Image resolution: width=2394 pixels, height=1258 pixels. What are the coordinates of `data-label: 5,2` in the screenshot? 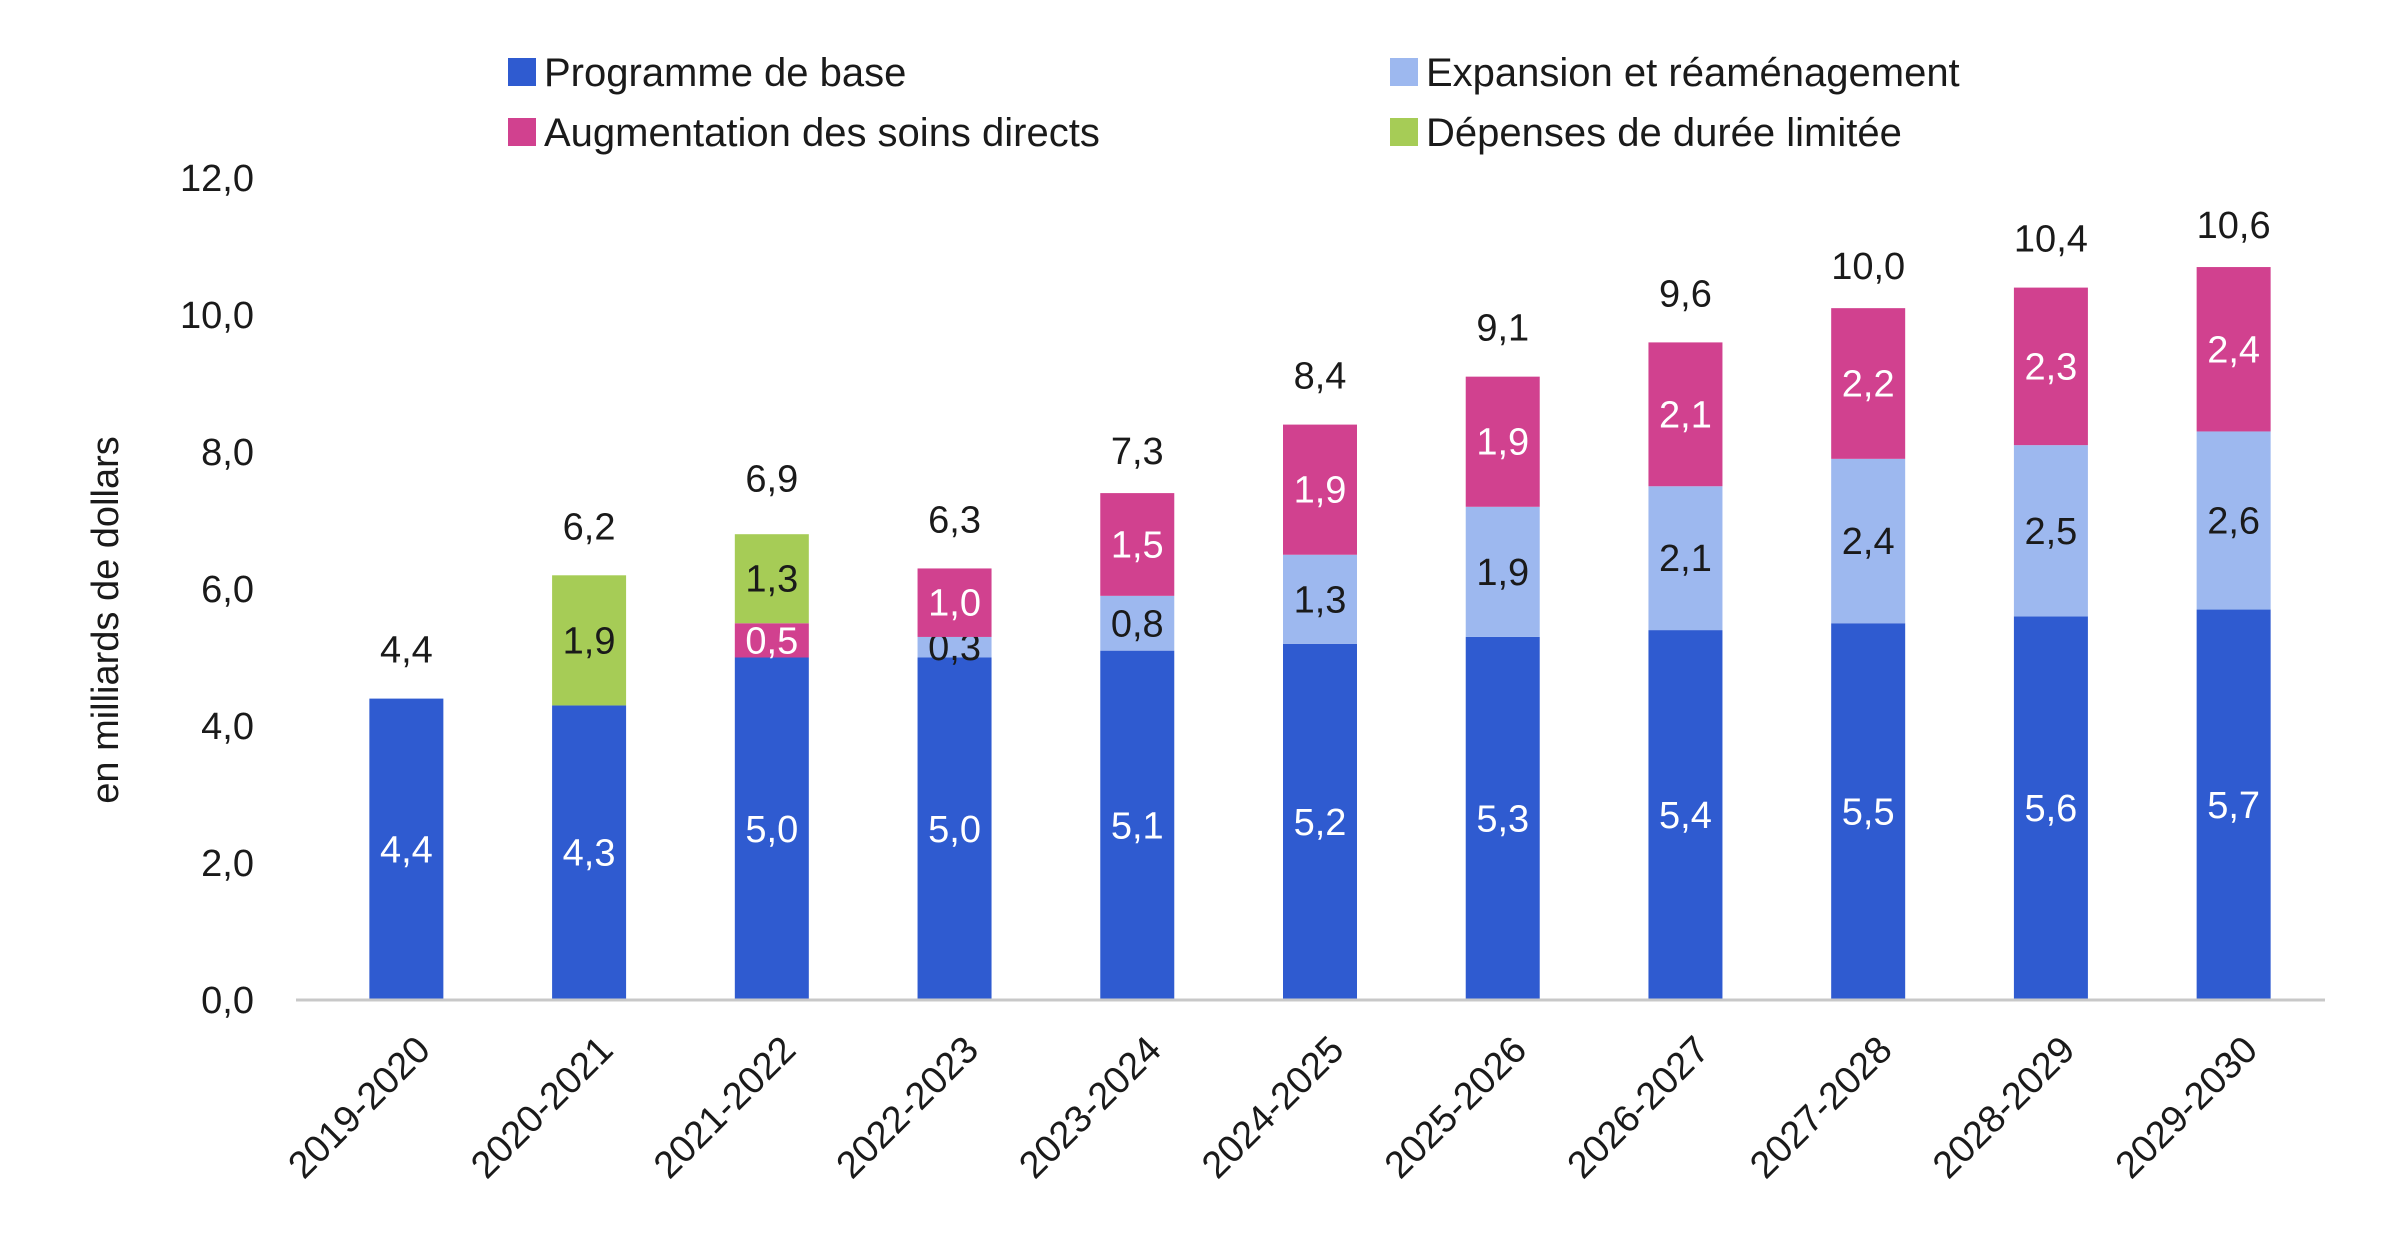 It's located at (1320, 823).